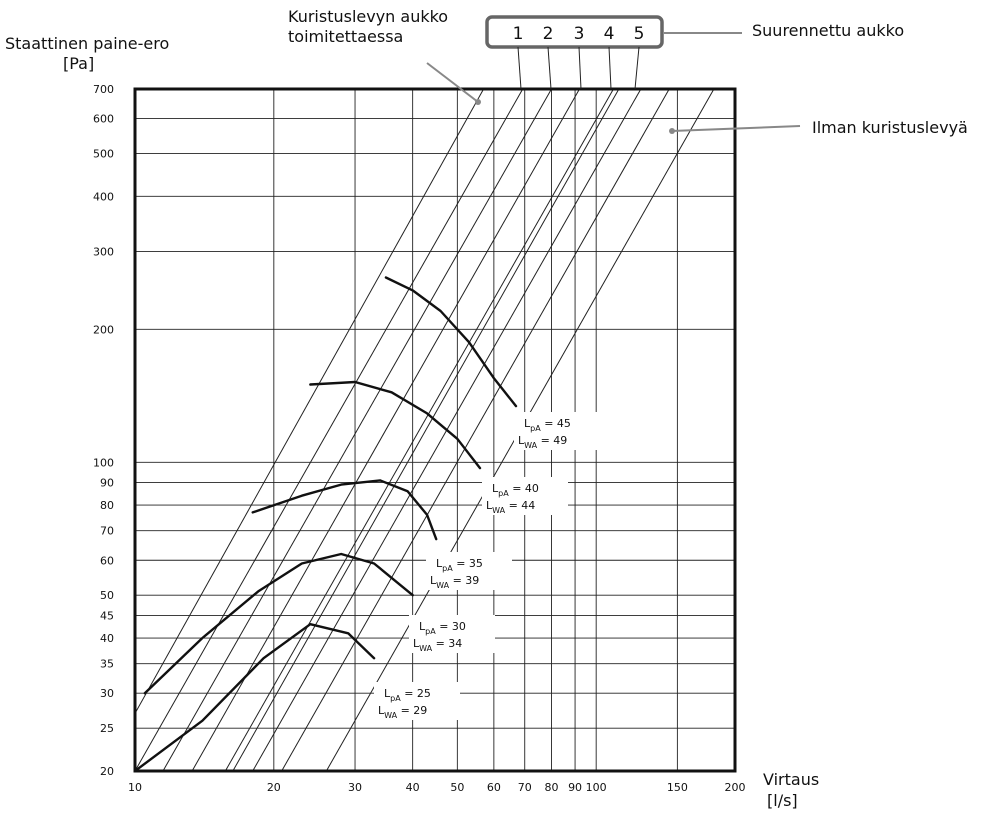 This screenshot has width=985, height=823. I want to click on x-tick-label: 200, so click(735, 787).